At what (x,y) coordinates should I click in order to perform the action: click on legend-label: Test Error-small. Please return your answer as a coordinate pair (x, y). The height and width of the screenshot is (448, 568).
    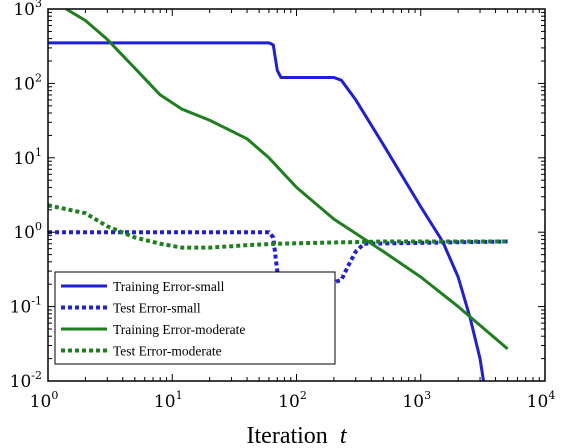
    Looking at the image, I should click on (157, 308).